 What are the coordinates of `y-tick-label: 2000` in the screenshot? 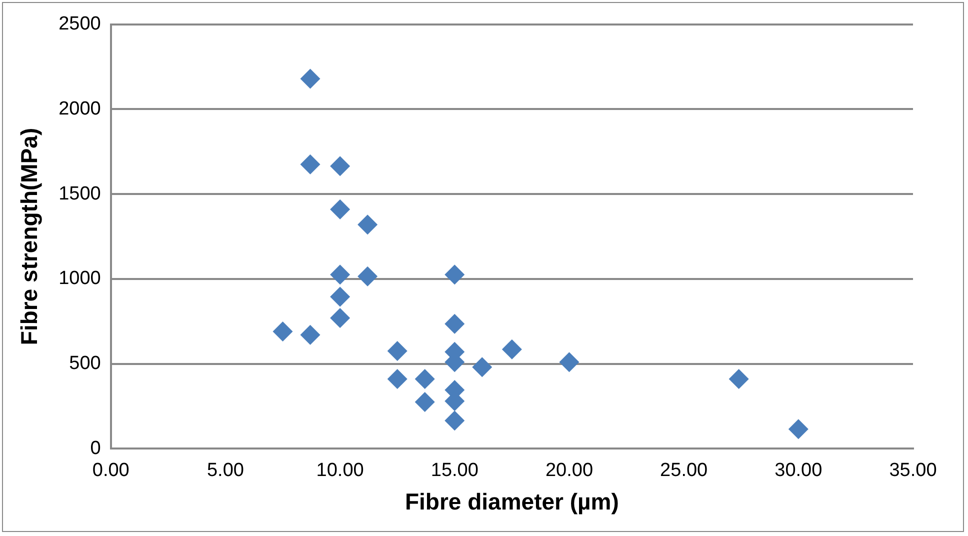 It's located at (79, 109).